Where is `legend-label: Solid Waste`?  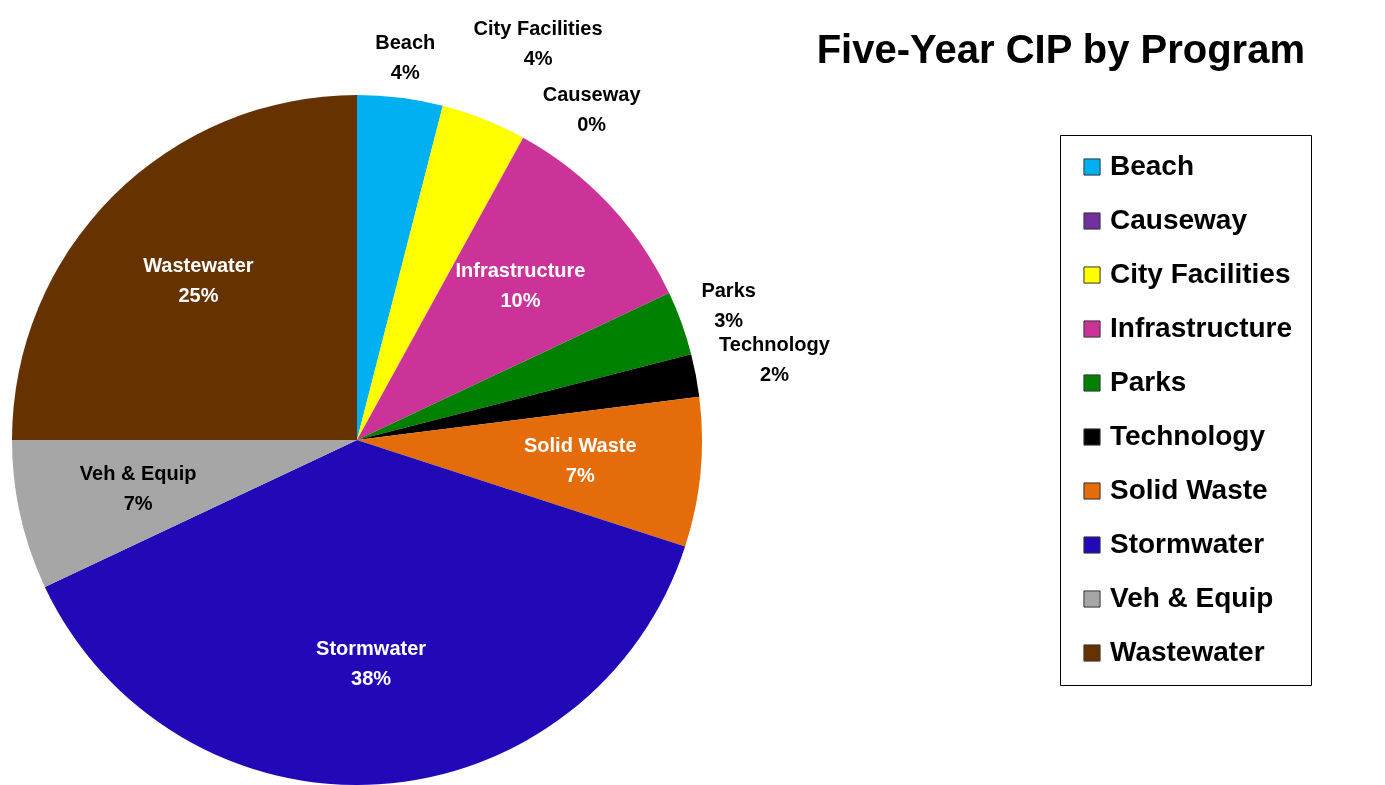
legend-label: Solid Waste is located at coordinates (1189, 489).